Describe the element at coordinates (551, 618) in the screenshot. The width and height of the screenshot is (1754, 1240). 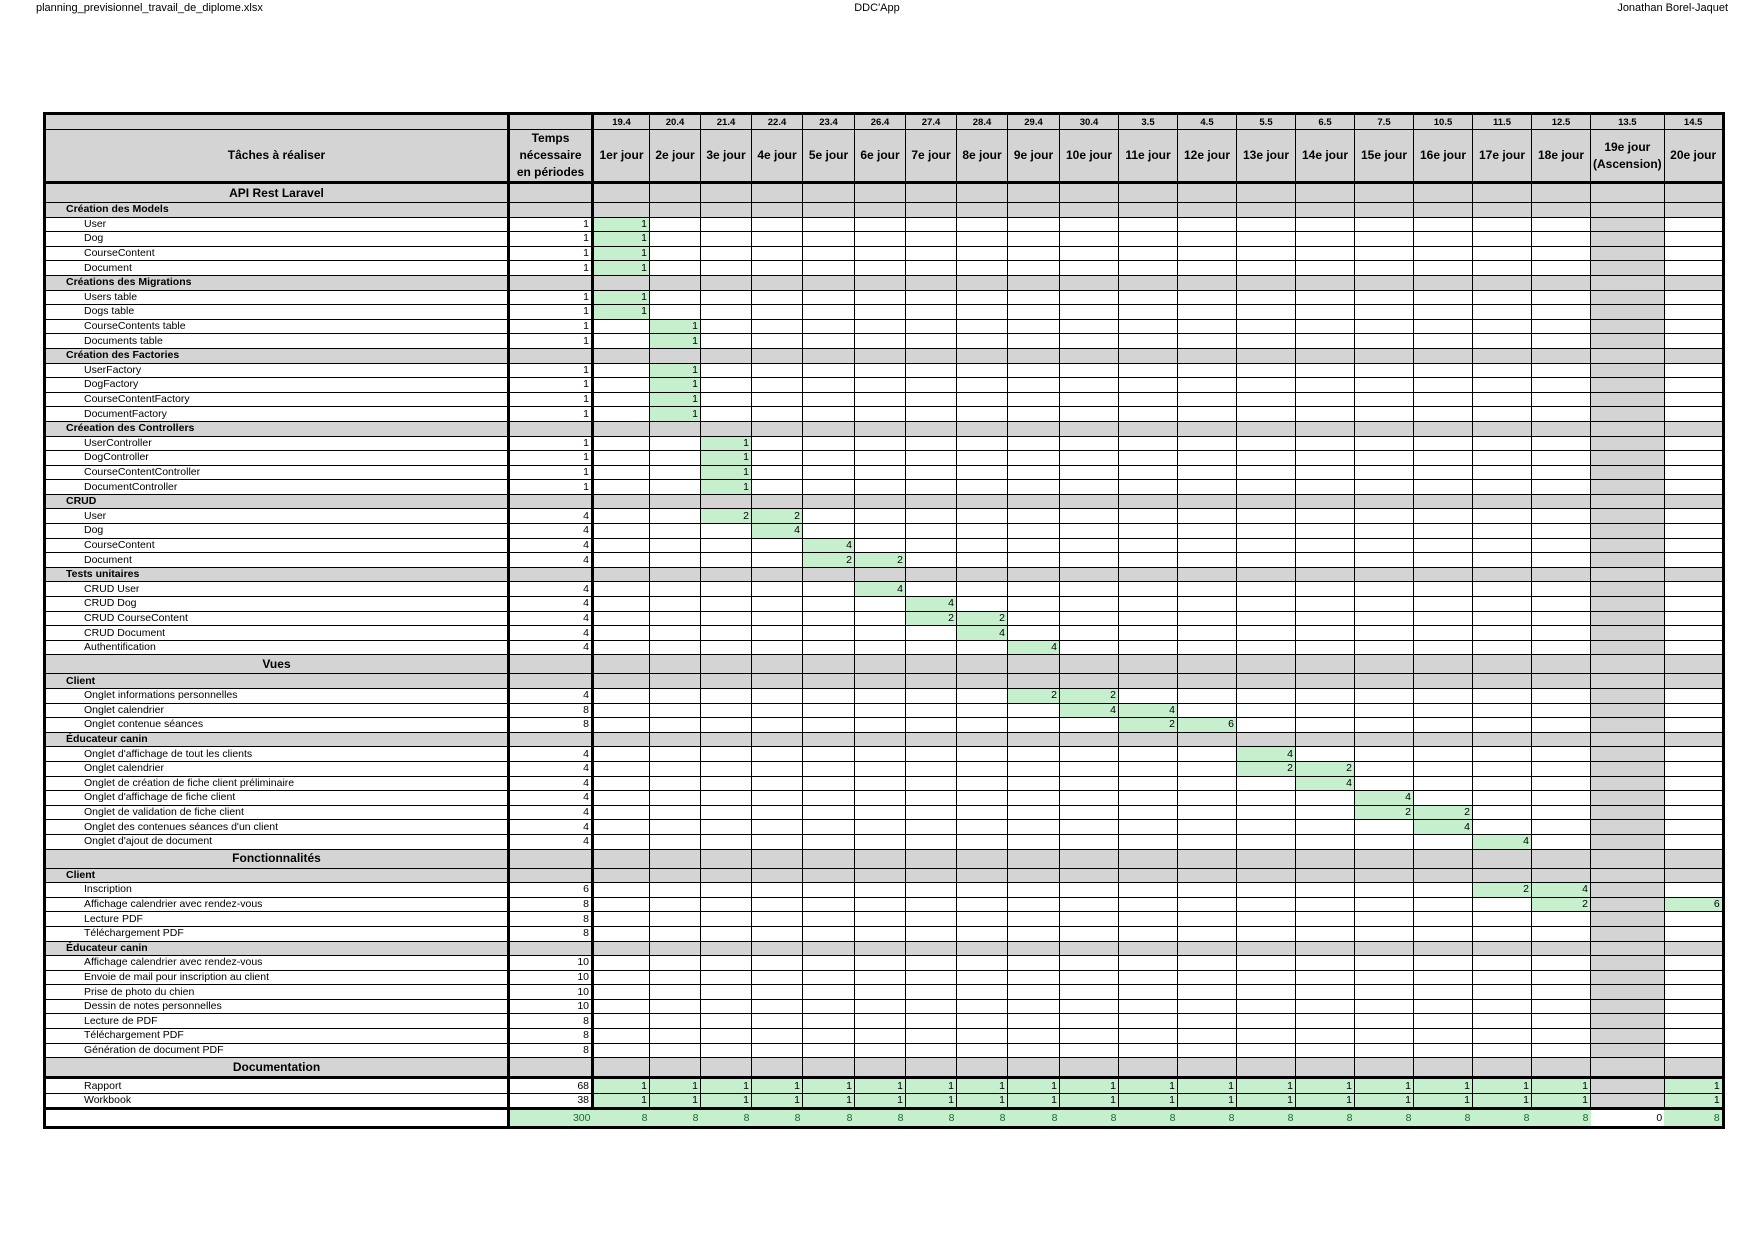
I see `task-total: 4` at that location.